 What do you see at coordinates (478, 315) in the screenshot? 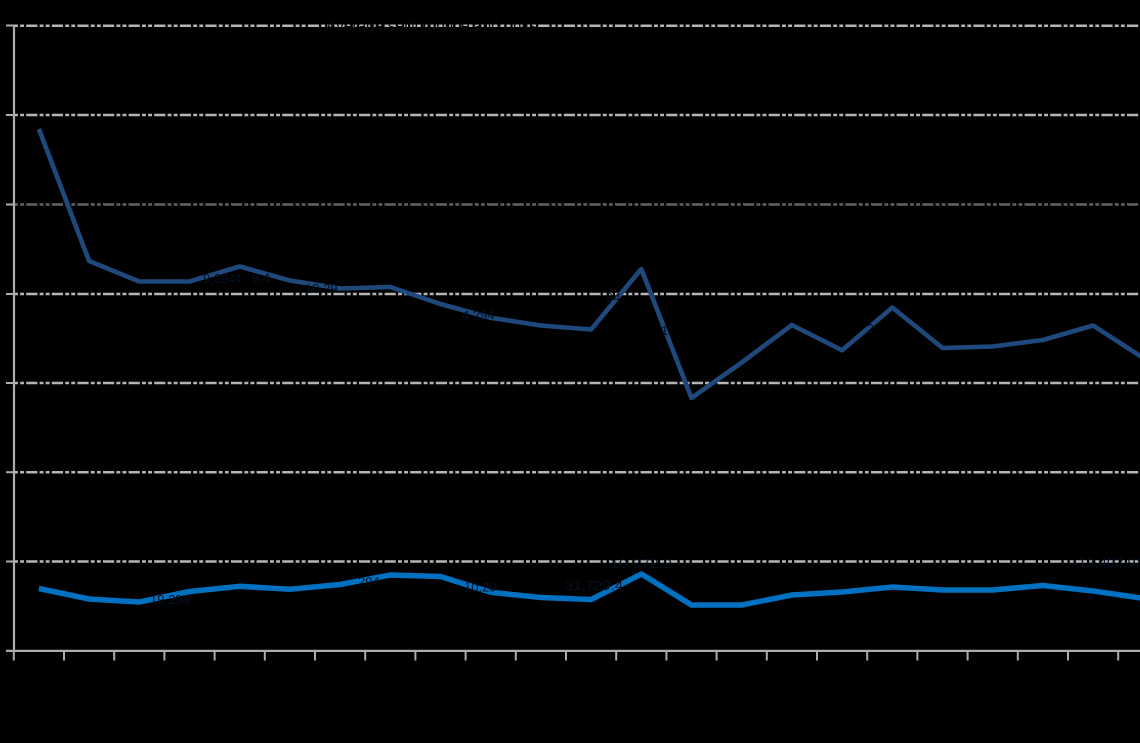
I see `svg-text: 4,294` at bounding box center [478, 315].